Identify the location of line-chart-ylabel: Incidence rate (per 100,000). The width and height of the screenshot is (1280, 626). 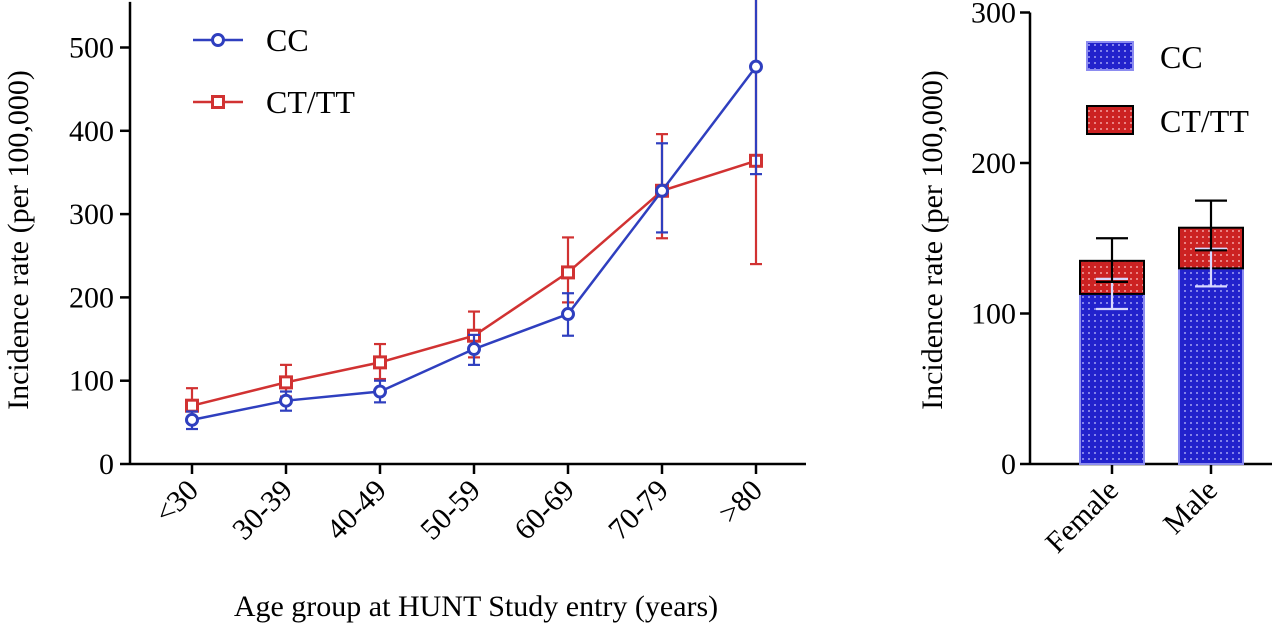
(18, 240).